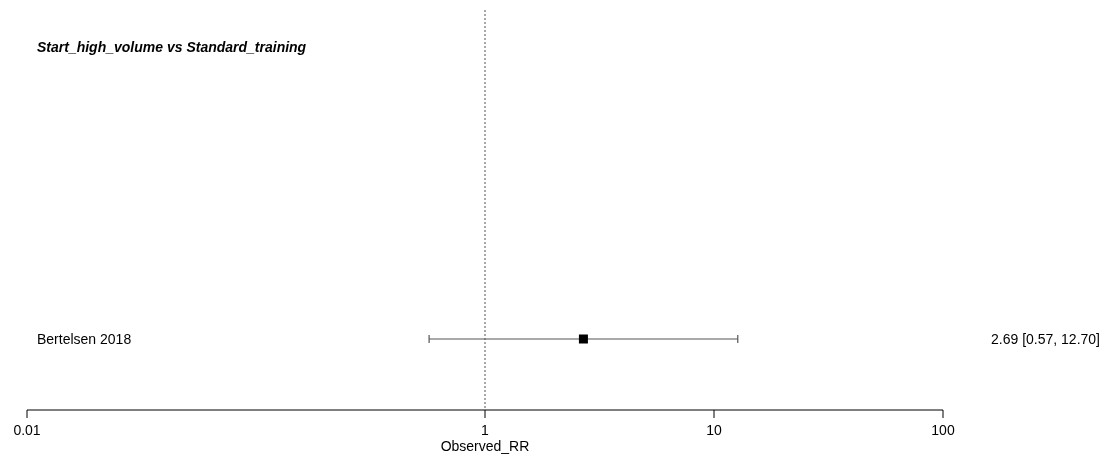 Image resolution: width=1107 pixels, height=456 pixels. Describe the element at coordinates (1045, 339) in the screenshot. I see `text: 2.69 [0.57, 12.70]` at that location.